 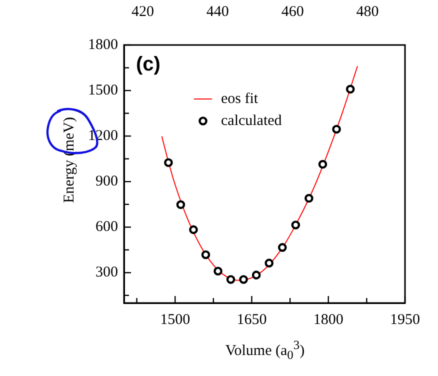 I want to click on x-tick-label: 1500, so click(x=175, y=320).